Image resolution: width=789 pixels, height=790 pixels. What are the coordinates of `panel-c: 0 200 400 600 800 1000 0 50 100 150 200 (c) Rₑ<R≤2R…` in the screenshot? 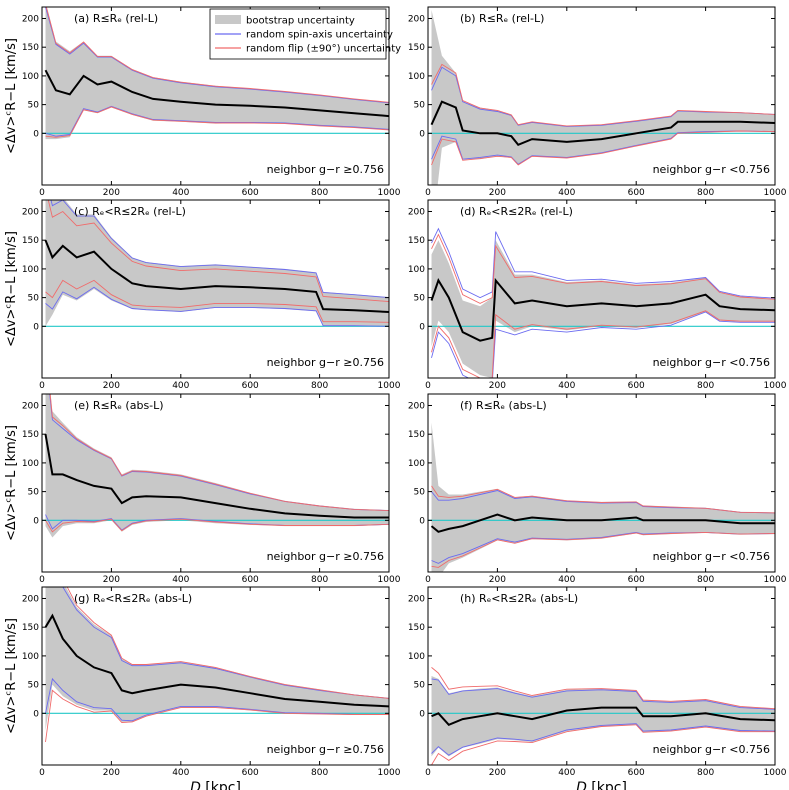 It's located at (202, 295).